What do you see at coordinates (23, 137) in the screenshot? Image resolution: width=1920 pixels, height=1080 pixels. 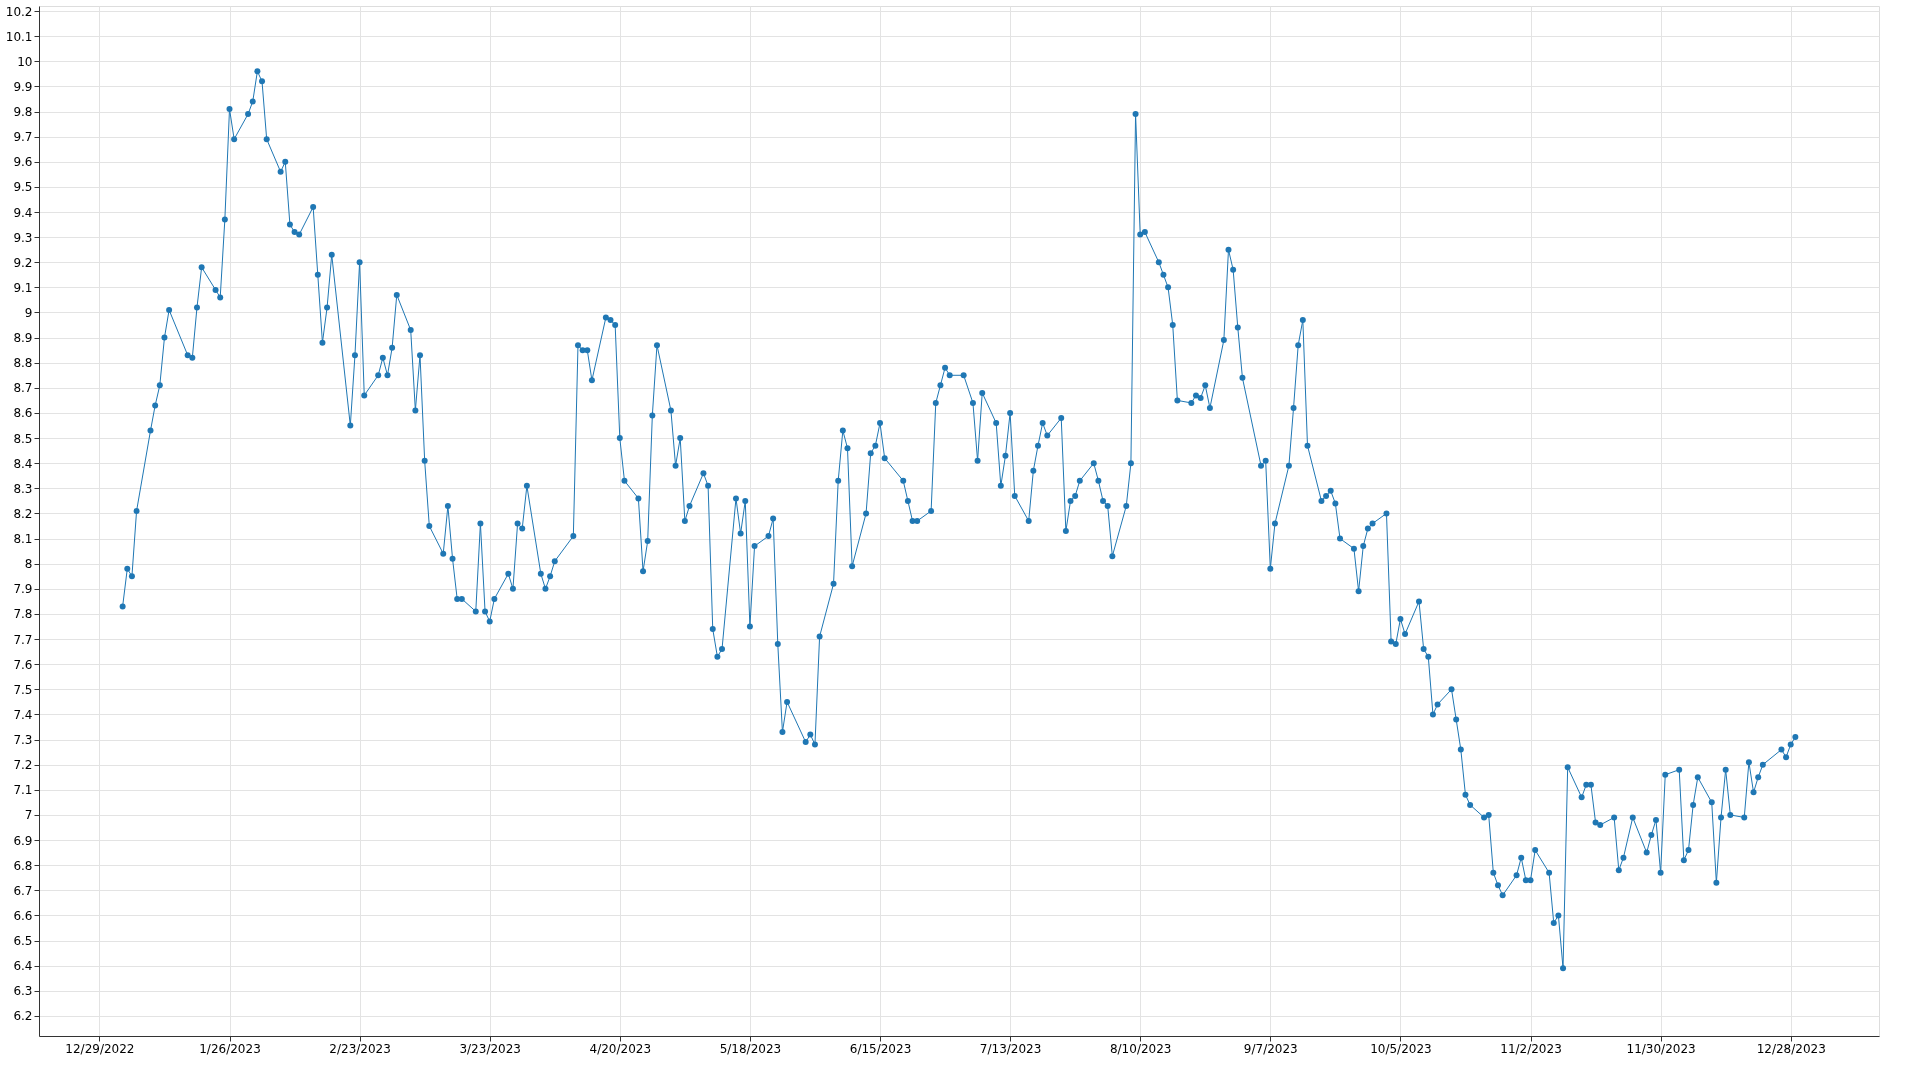 I see `y-tick-label: 9.7` at bounding box center [23, 137].